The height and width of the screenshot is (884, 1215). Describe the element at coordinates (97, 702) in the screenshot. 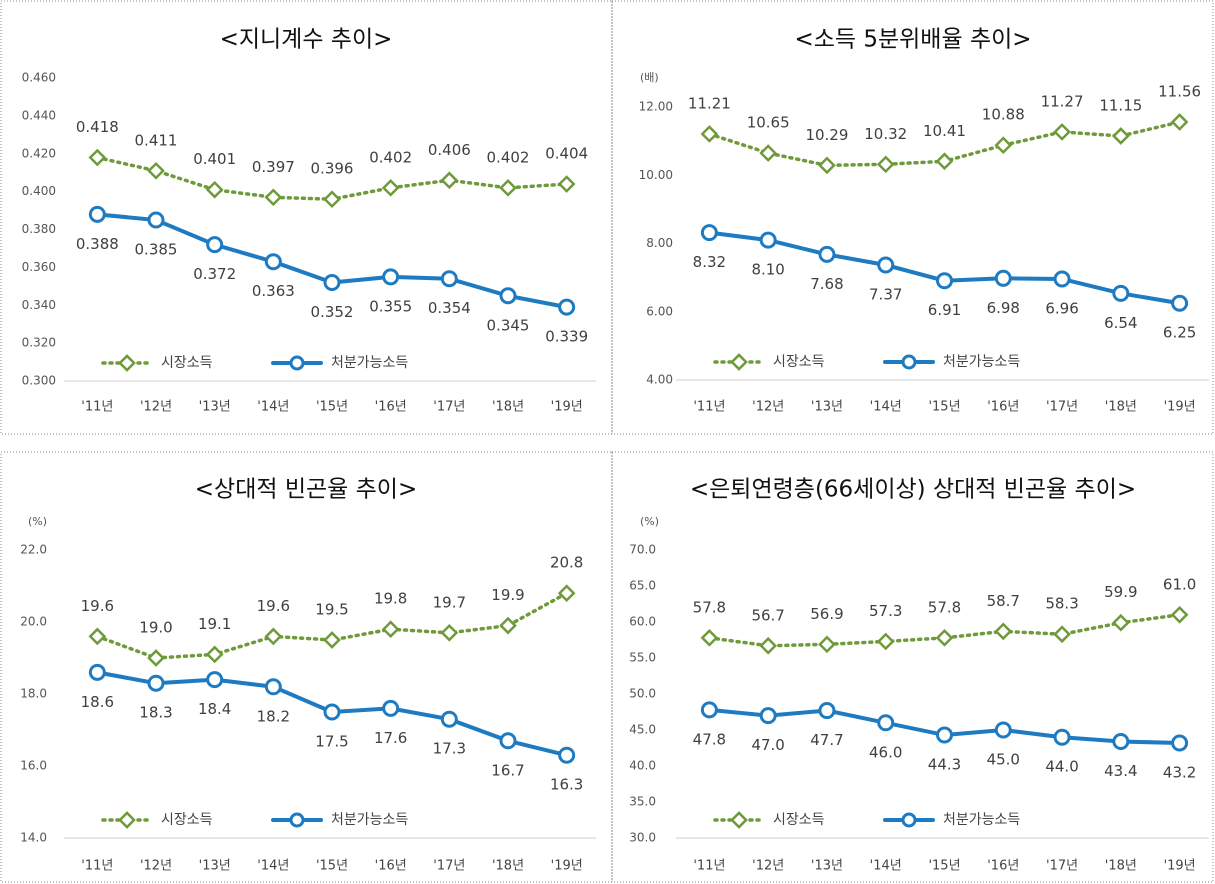

I see `data-label: 18.6` at that location.